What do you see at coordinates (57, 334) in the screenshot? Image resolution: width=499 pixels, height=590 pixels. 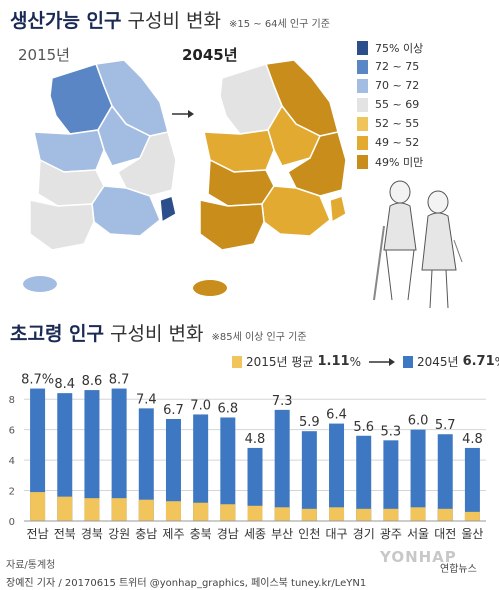 I see `section2-title-bold: 초고령 인구` at bounding box center [57, 334].